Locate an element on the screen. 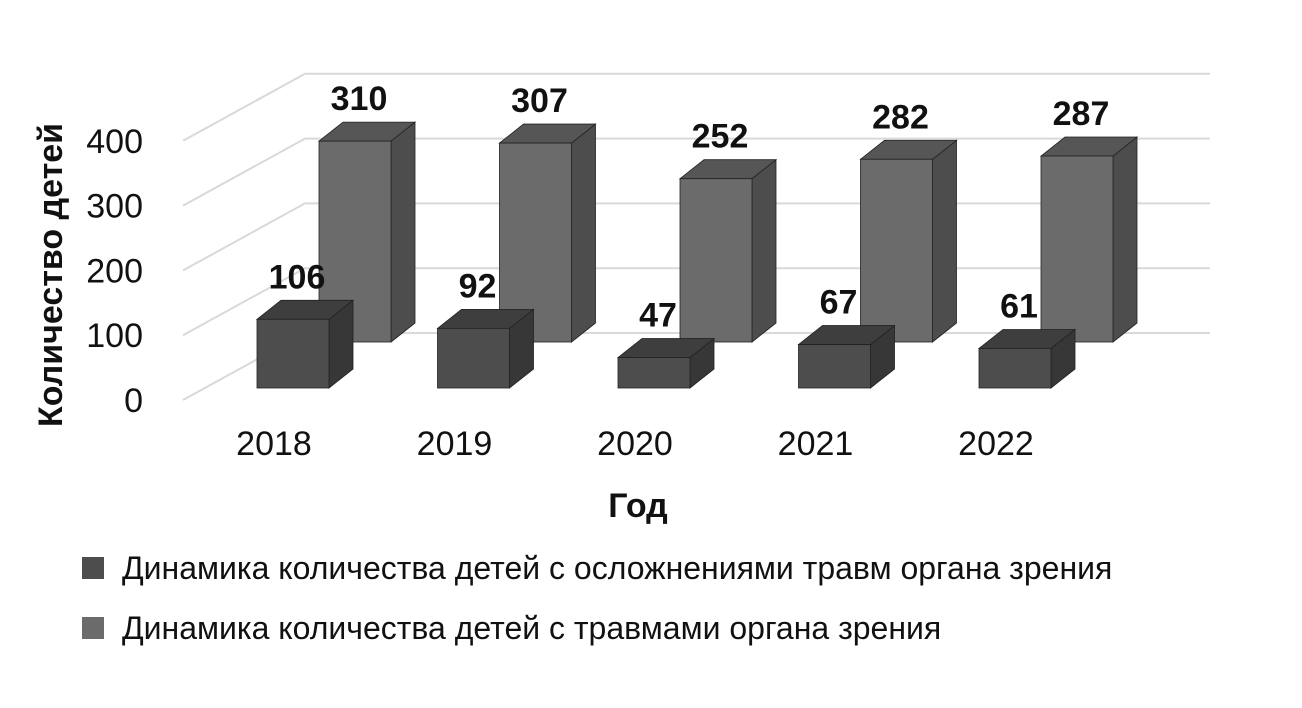 This screenshot has height=708, width=1302. data-label-injuries-2020: 252 is located at coordinates (720, 137).